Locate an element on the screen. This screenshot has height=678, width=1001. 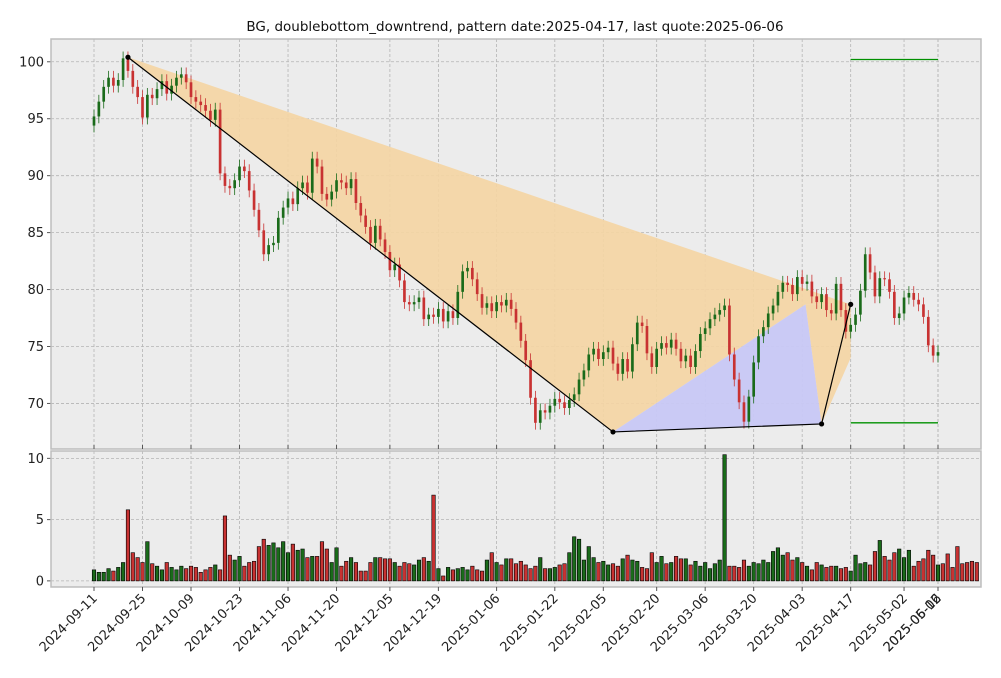
price-y-tick-label: 95 is located at coordinates (35, 119).